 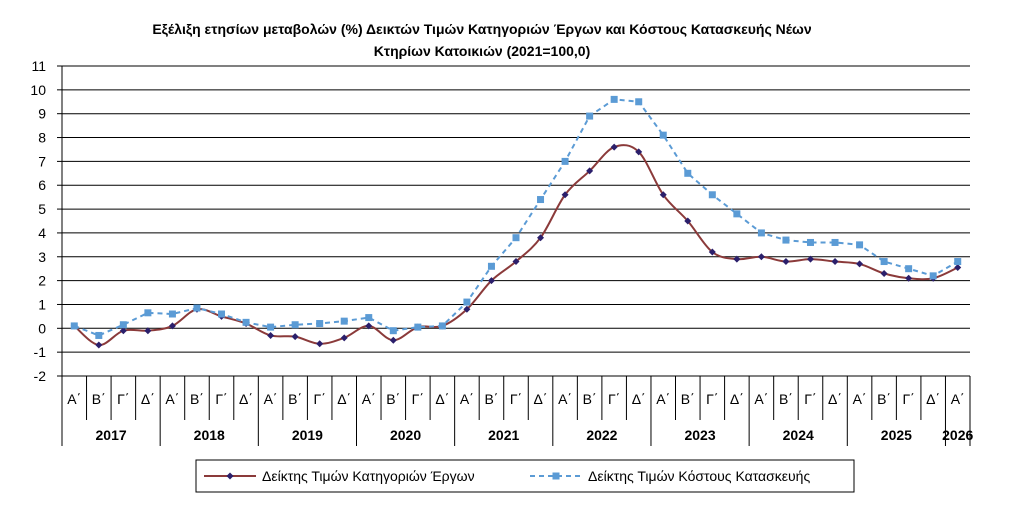 I want to click on y-tick-label: -2, so click(x=40, y=376).